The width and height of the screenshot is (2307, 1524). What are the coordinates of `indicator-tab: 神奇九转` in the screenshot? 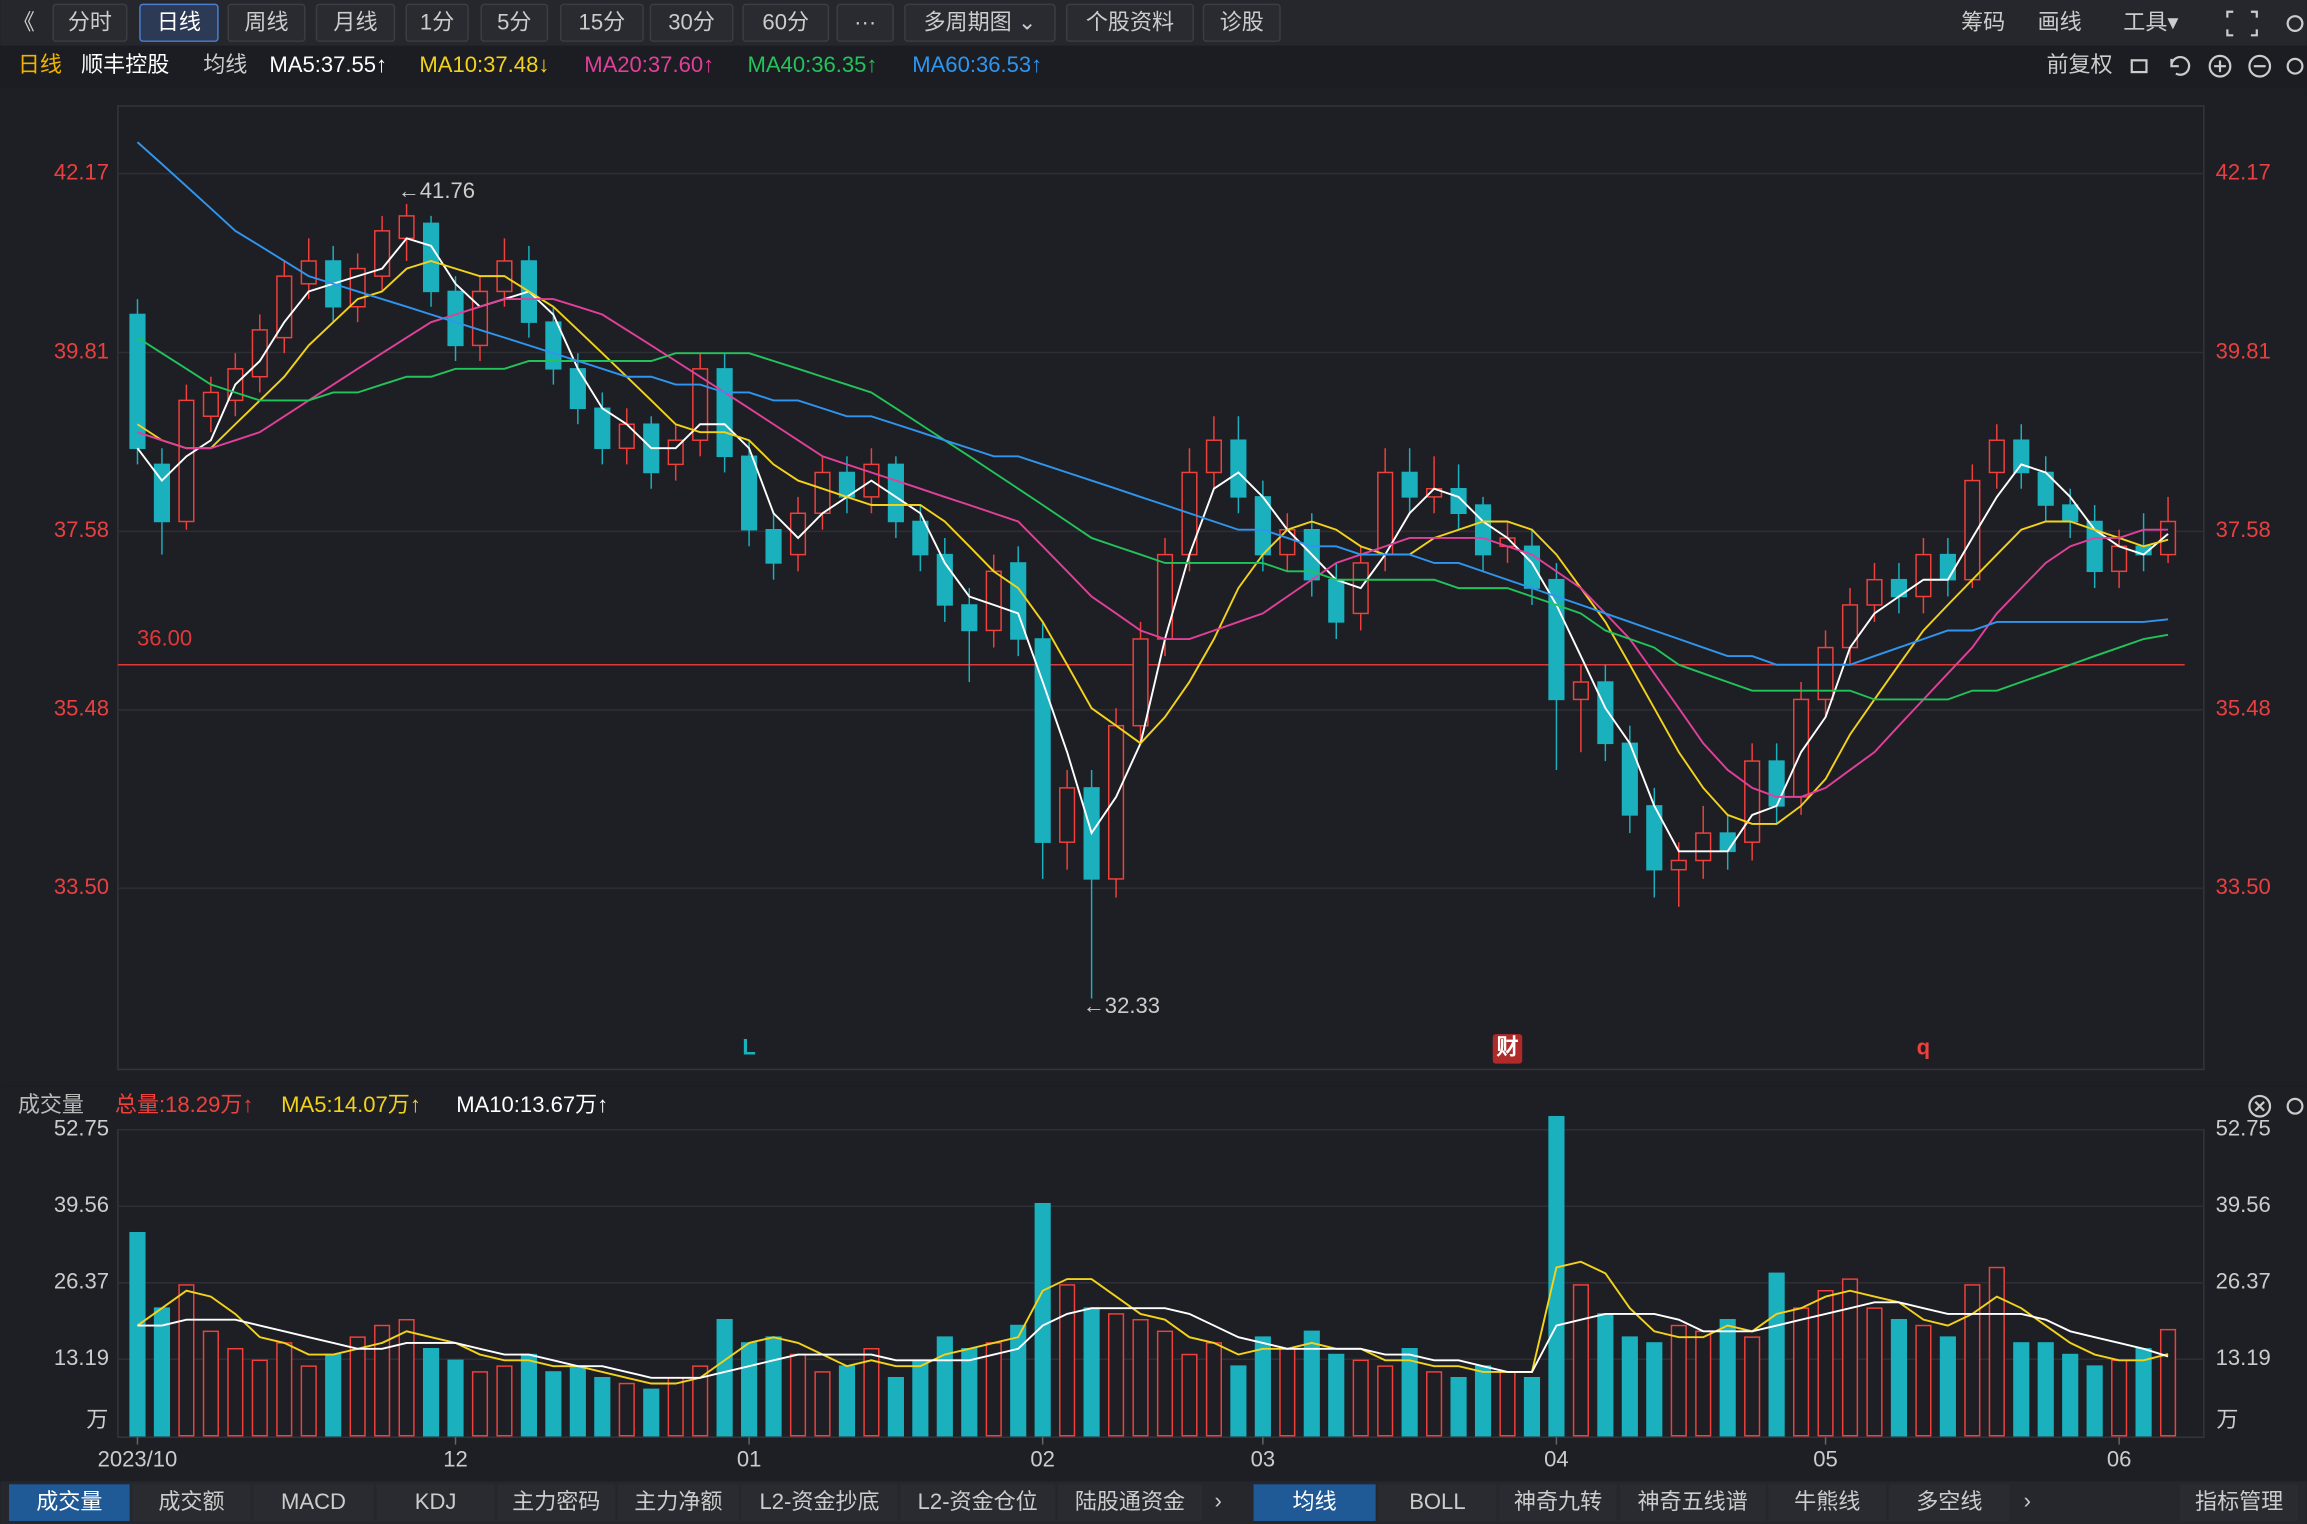 It's located at (1558, 1501).